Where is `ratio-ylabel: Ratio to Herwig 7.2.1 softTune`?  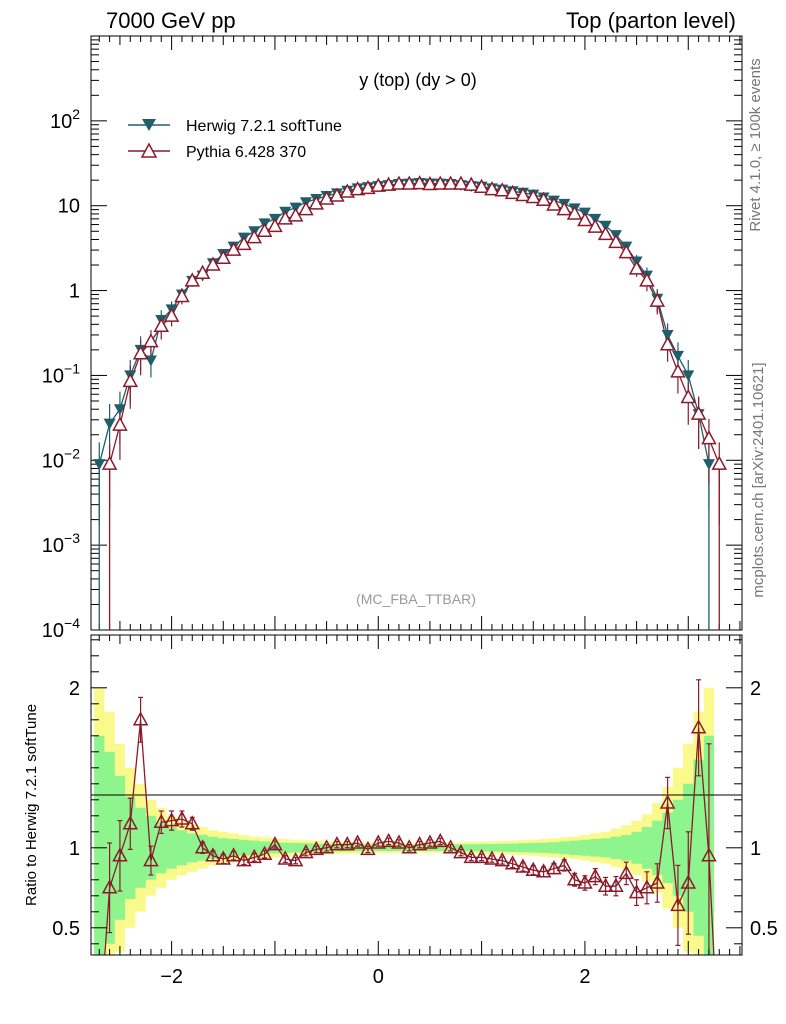 ratio-ylabel: Ratio to Herwig 7.2.1 softTune is located at coordinates (31, 805).